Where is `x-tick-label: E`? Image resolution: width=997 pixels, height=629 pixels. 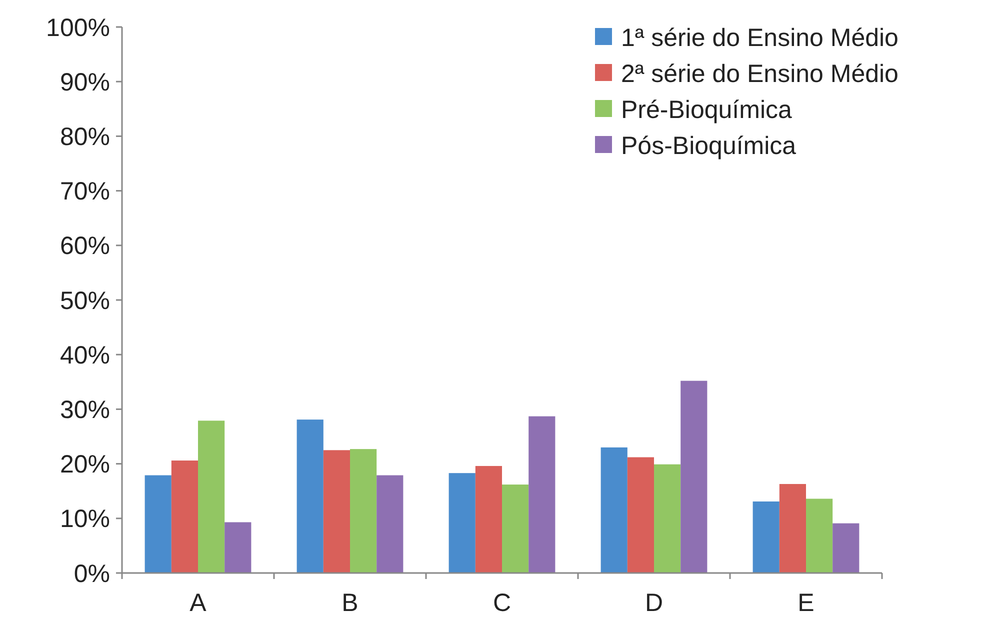
x-tick-label: E is located at coordinates (806, 603).